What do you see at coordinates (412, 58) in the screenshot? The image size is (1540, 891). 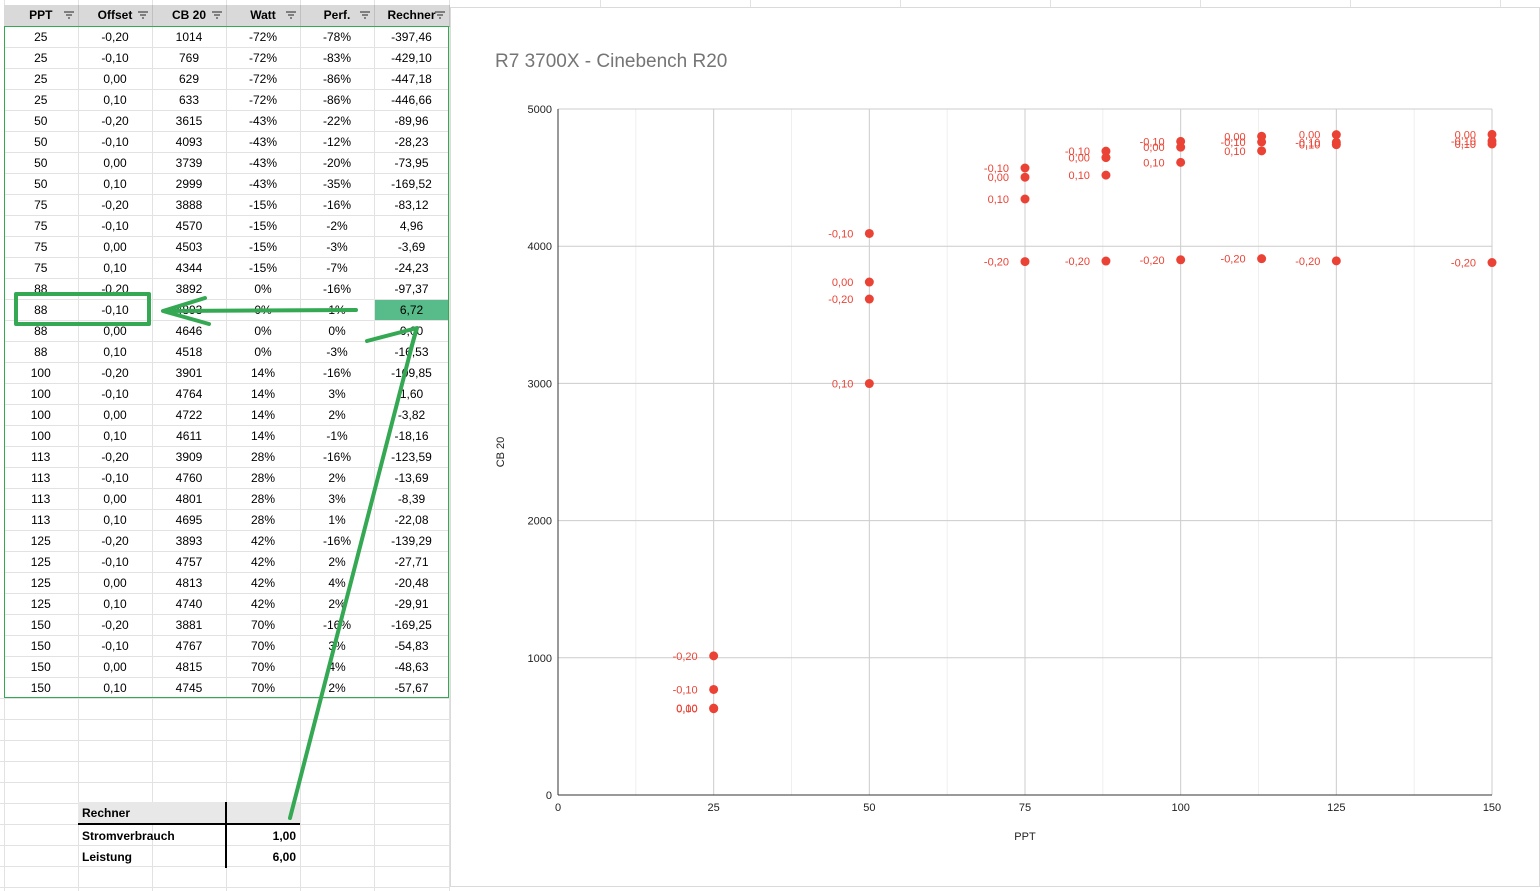 I see `table-cell: -429,10` at bounding box center [412, 58].